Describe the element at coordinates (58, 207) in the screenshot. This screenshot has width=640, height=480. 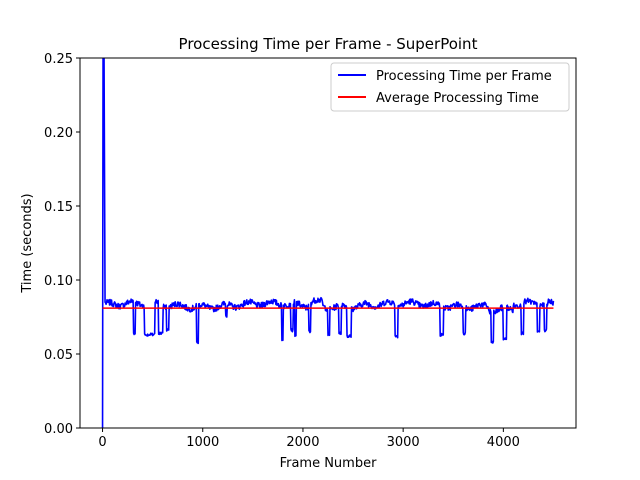
I see `y-tick-label: 0.15` at that location.